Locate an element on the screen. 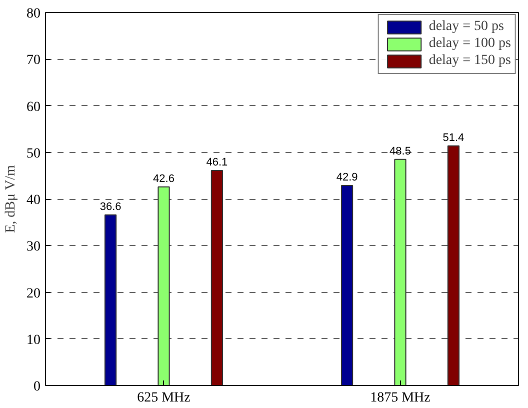 This screenshot has width=528, height=408. y-tick-label: 60 is located at coordinates (33, 107).